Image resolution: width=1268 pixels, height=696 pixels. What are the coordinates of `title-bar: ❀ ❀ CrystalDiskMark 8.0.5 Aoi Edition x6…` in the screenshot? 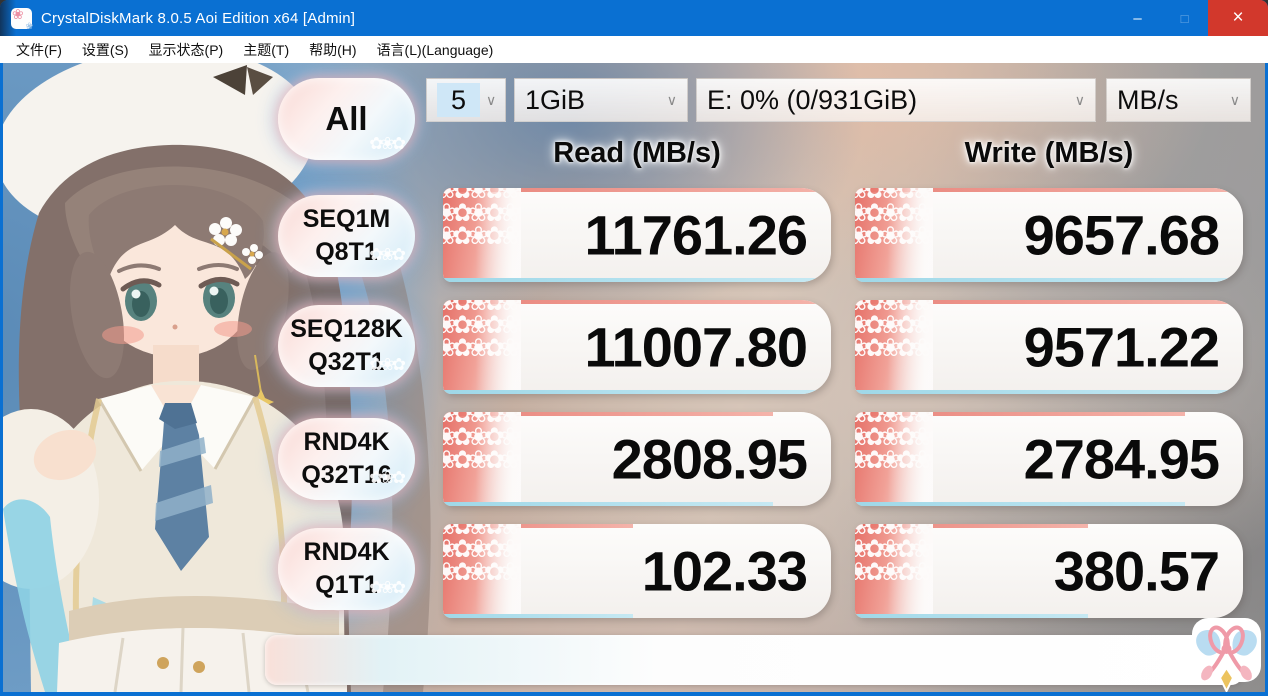 It's located at (634, 18).